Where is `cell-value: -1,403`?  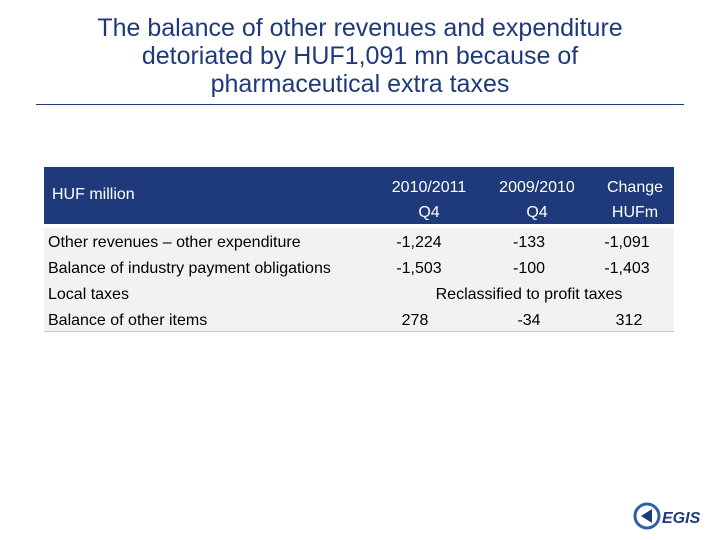 cell-value: -1,403 is located at coordinates (627, 268).